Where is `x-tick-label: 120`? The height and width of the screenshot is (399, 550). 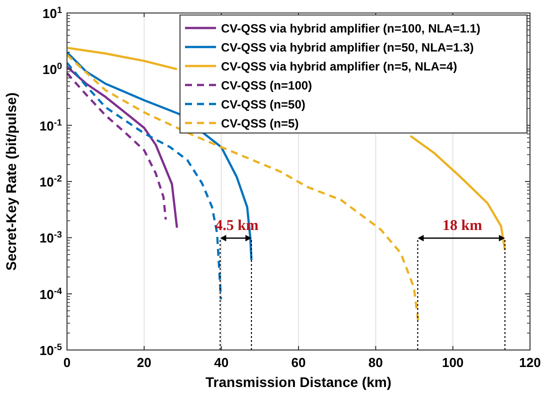
x-tick-label: 120 is located at coordinates (530, 362).